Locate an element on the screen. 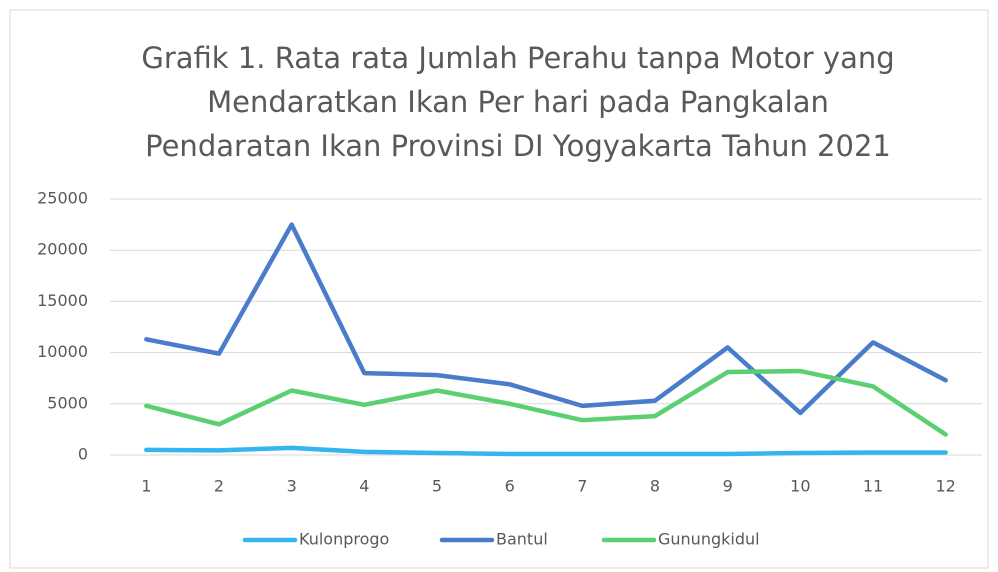  x-tick-label: 1 is located at coordinates (146, 486).